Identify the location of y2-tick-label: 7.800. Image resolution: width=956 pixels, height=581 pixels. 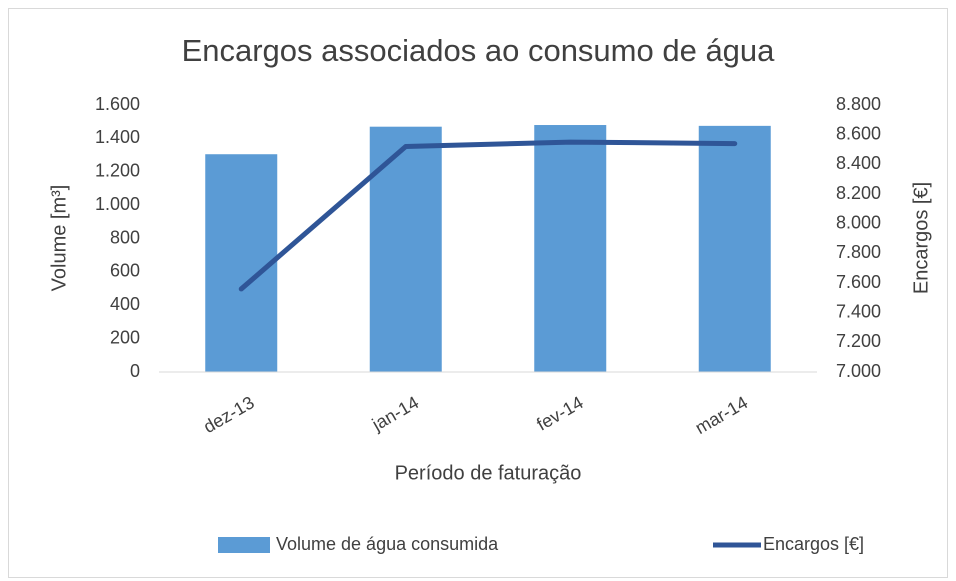
(858, 252).